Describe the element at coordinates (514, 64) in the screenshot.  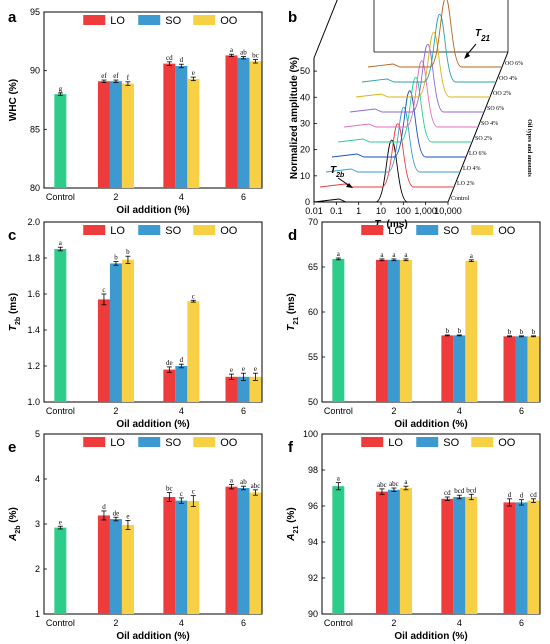
I see `series-label: OO 6%` at that location.